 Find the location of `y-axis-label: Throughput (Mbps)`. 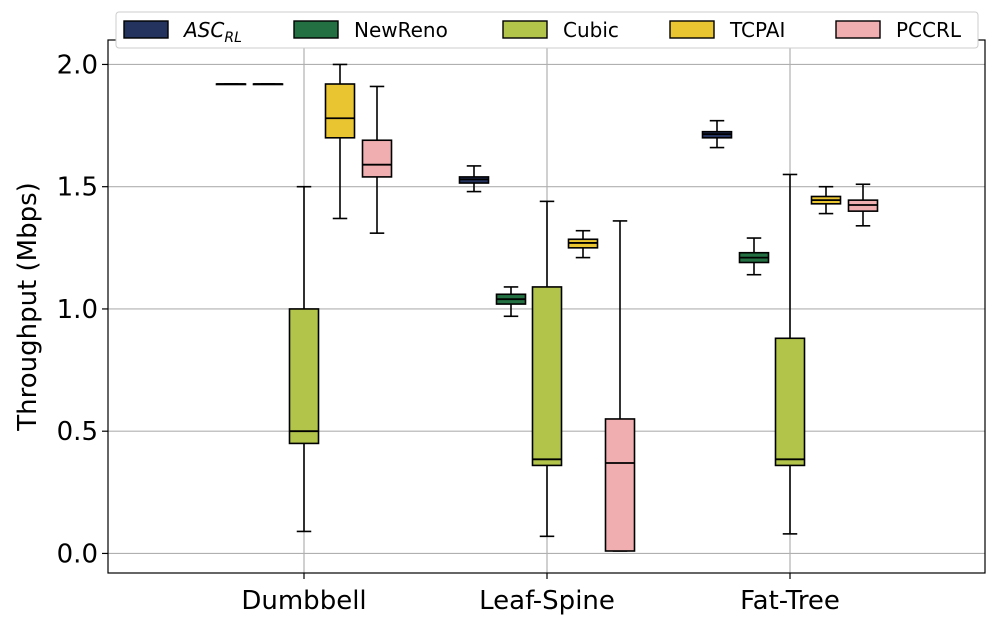

y-axis-label: Throughput (Mbps) is located at coordinates (28, 307).